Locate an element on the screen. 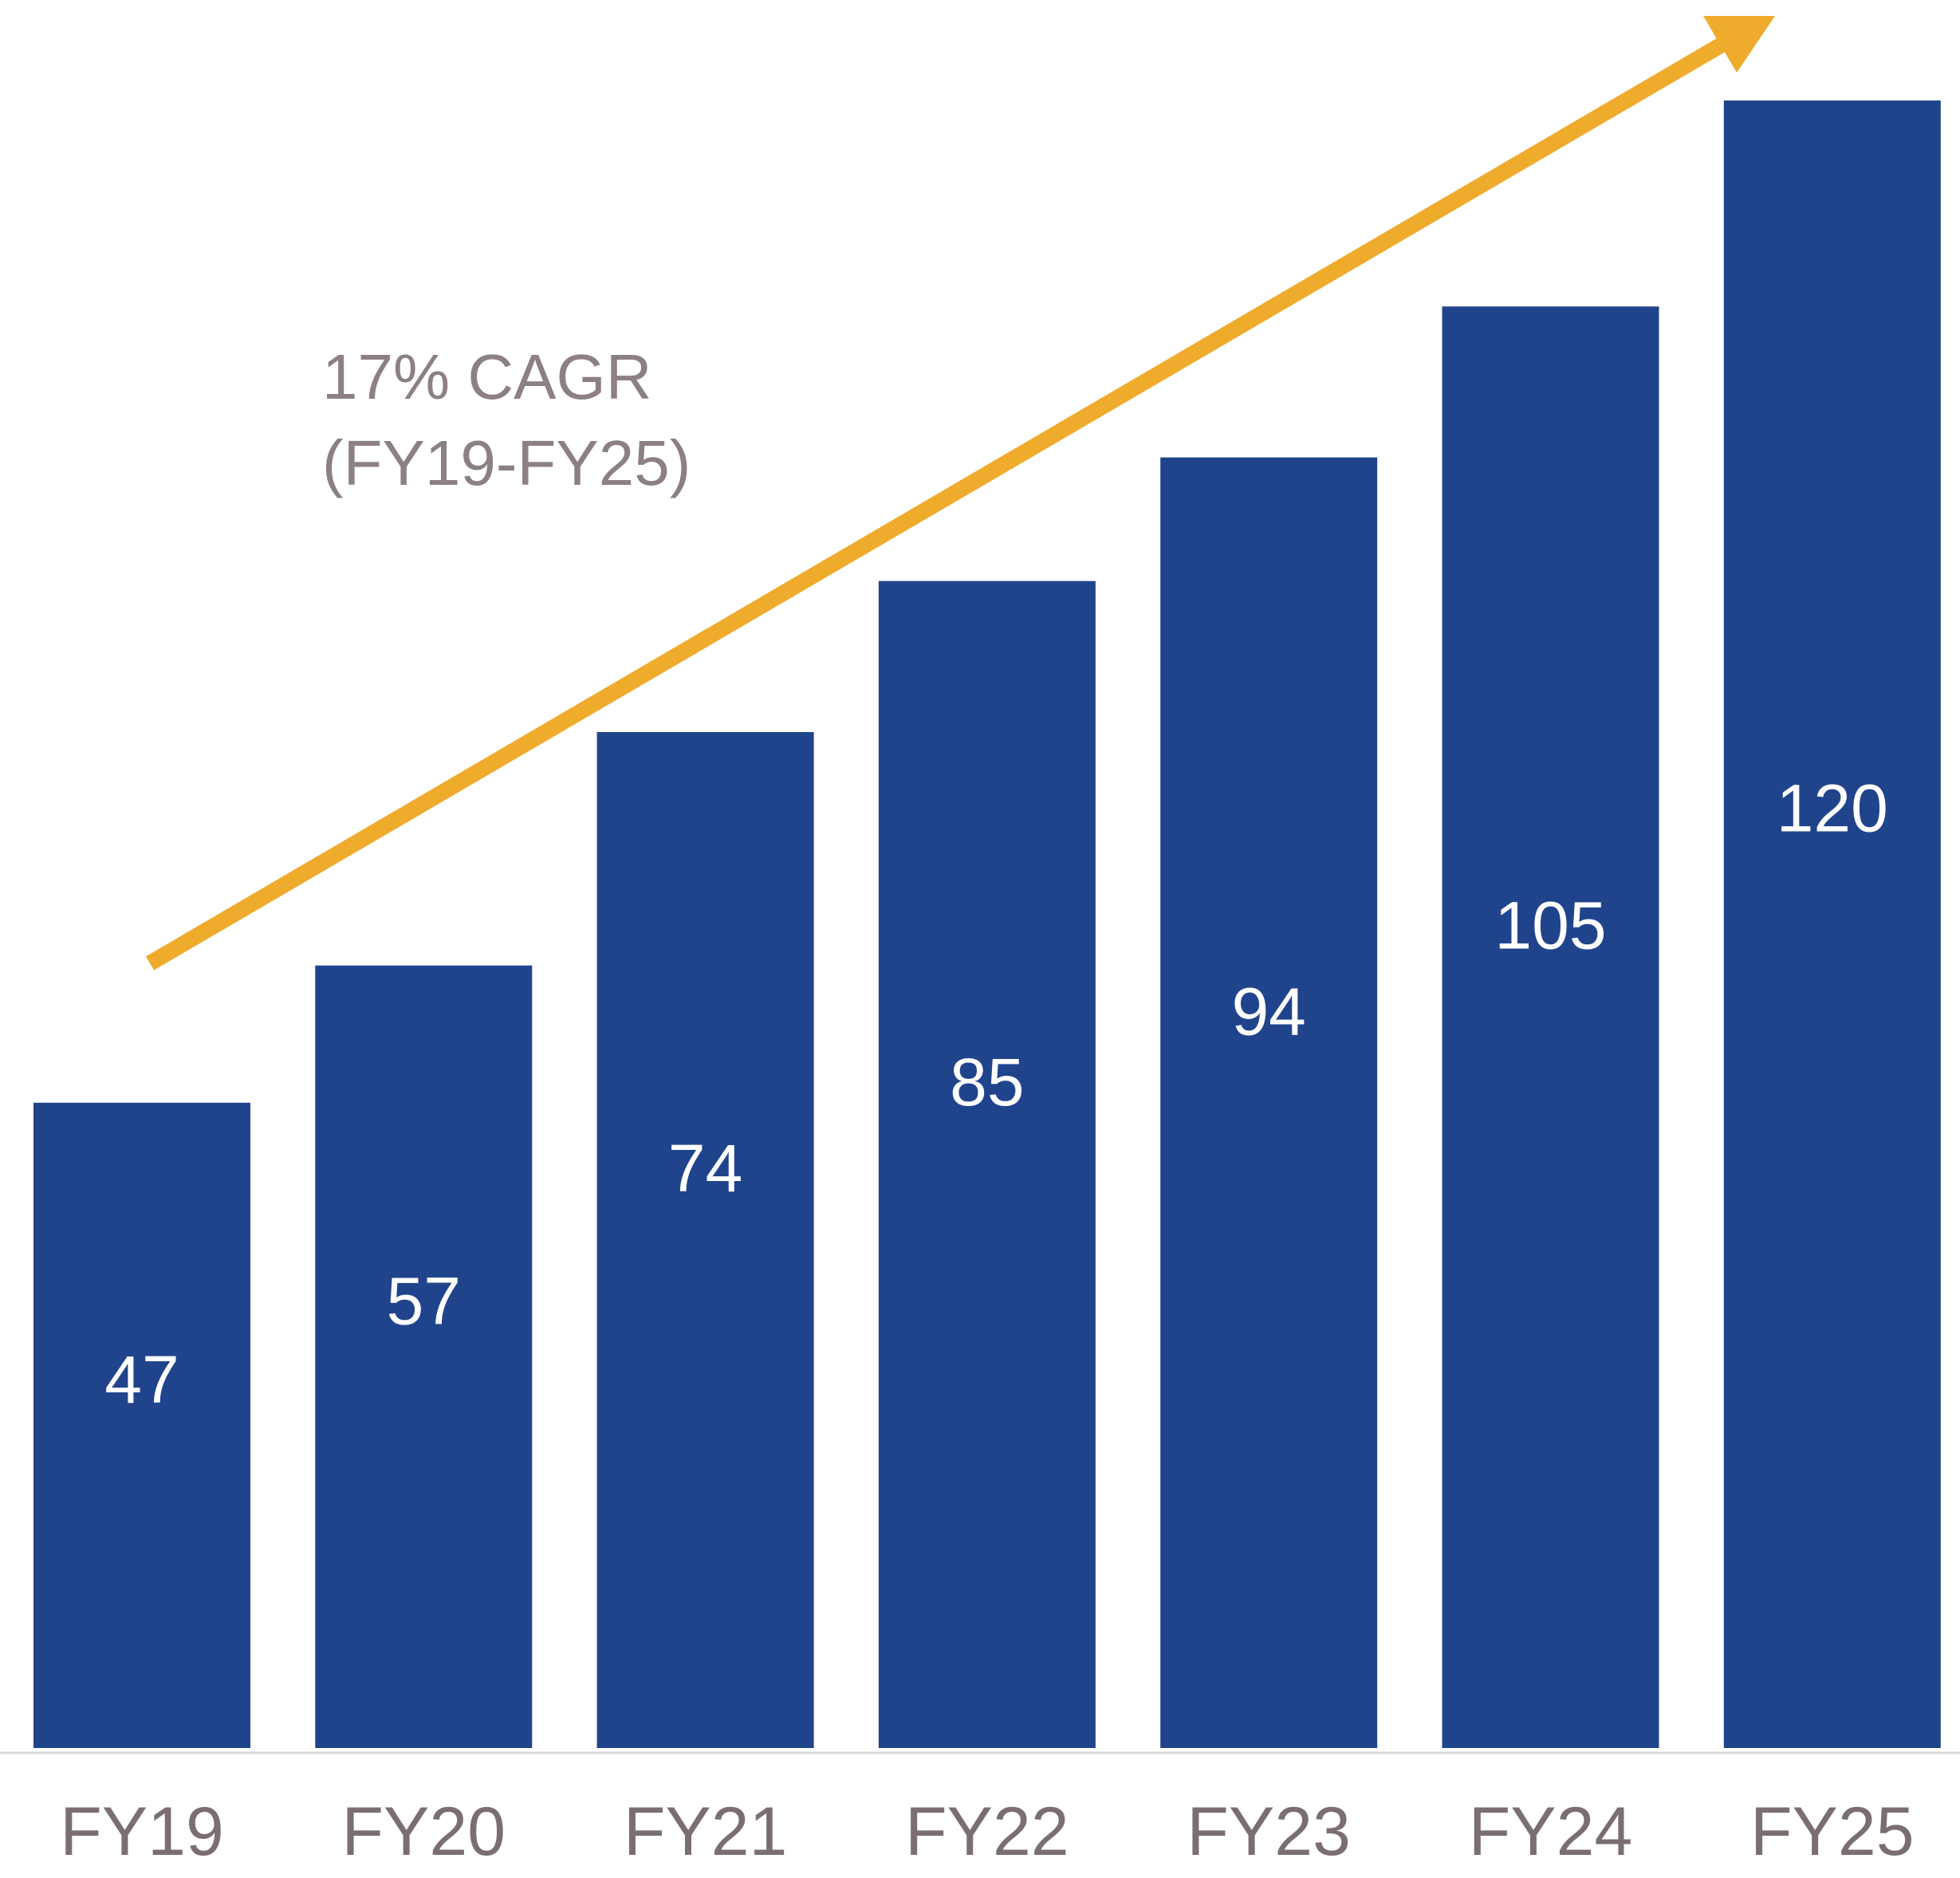 The width and height of the screenshot is (1960, 1878). x-tick-label-fy20: FY20 is located at coordinates (424, 1832).